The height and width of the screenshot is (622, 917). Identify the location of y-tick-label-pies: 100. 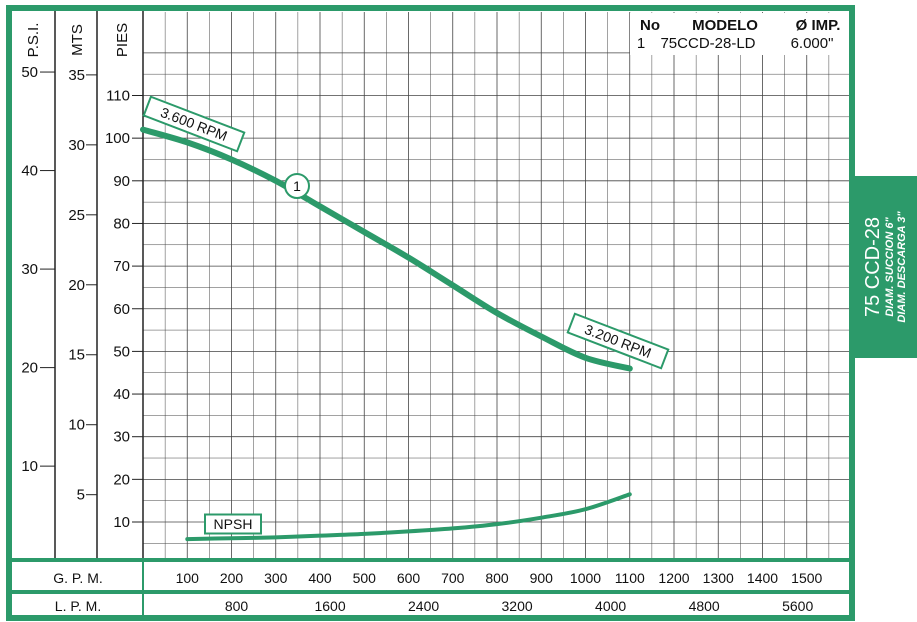
(117, 138).